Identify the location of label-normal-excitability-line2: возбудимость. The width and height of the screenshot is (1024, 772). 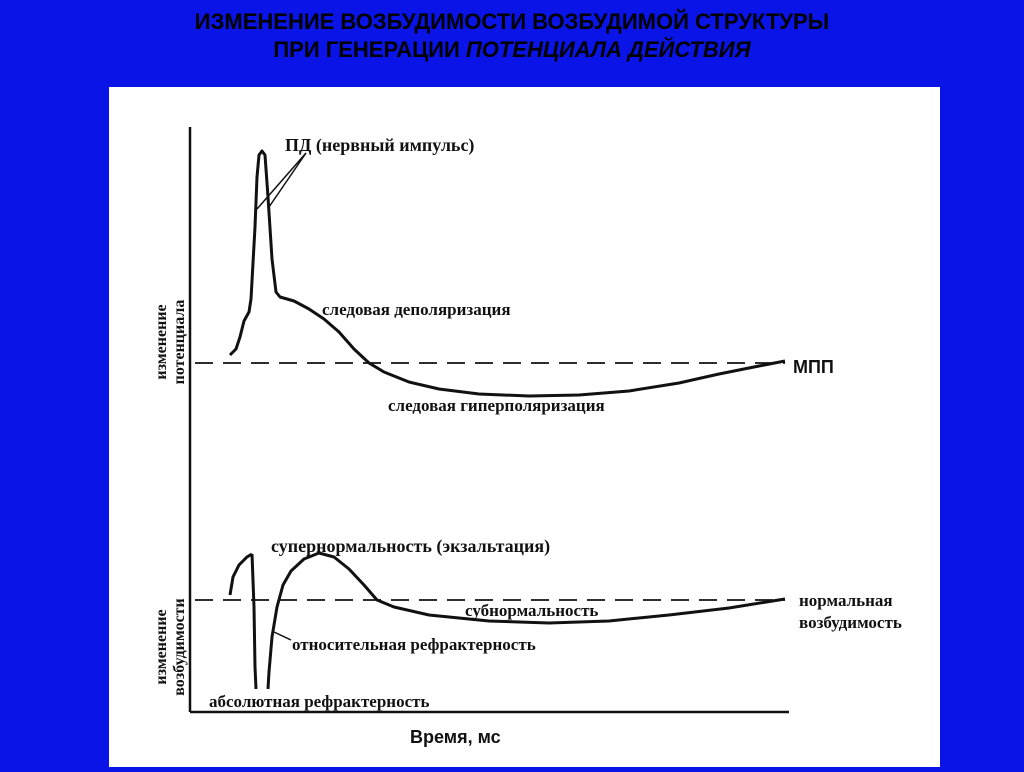
(850, 622).